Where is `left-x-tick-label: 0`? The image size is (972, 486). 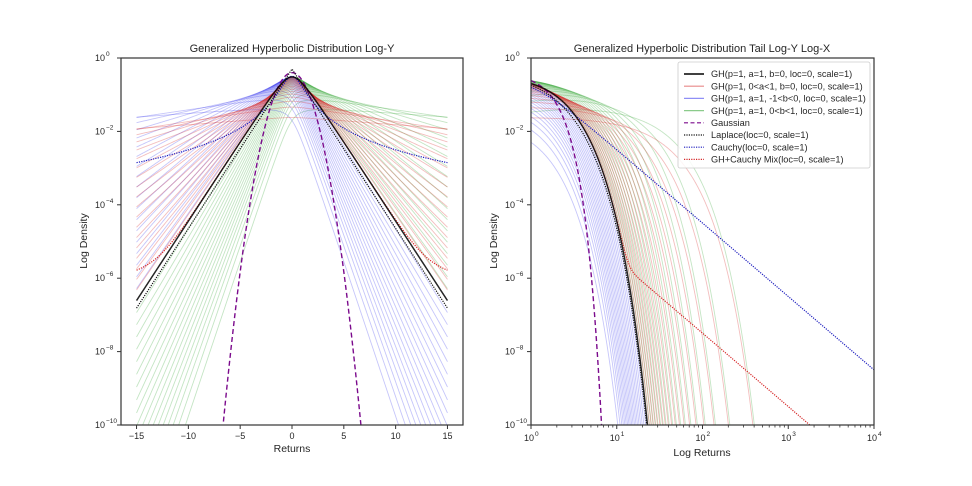 left-x-tick-label: 0 is located at coordinates (291, 436).